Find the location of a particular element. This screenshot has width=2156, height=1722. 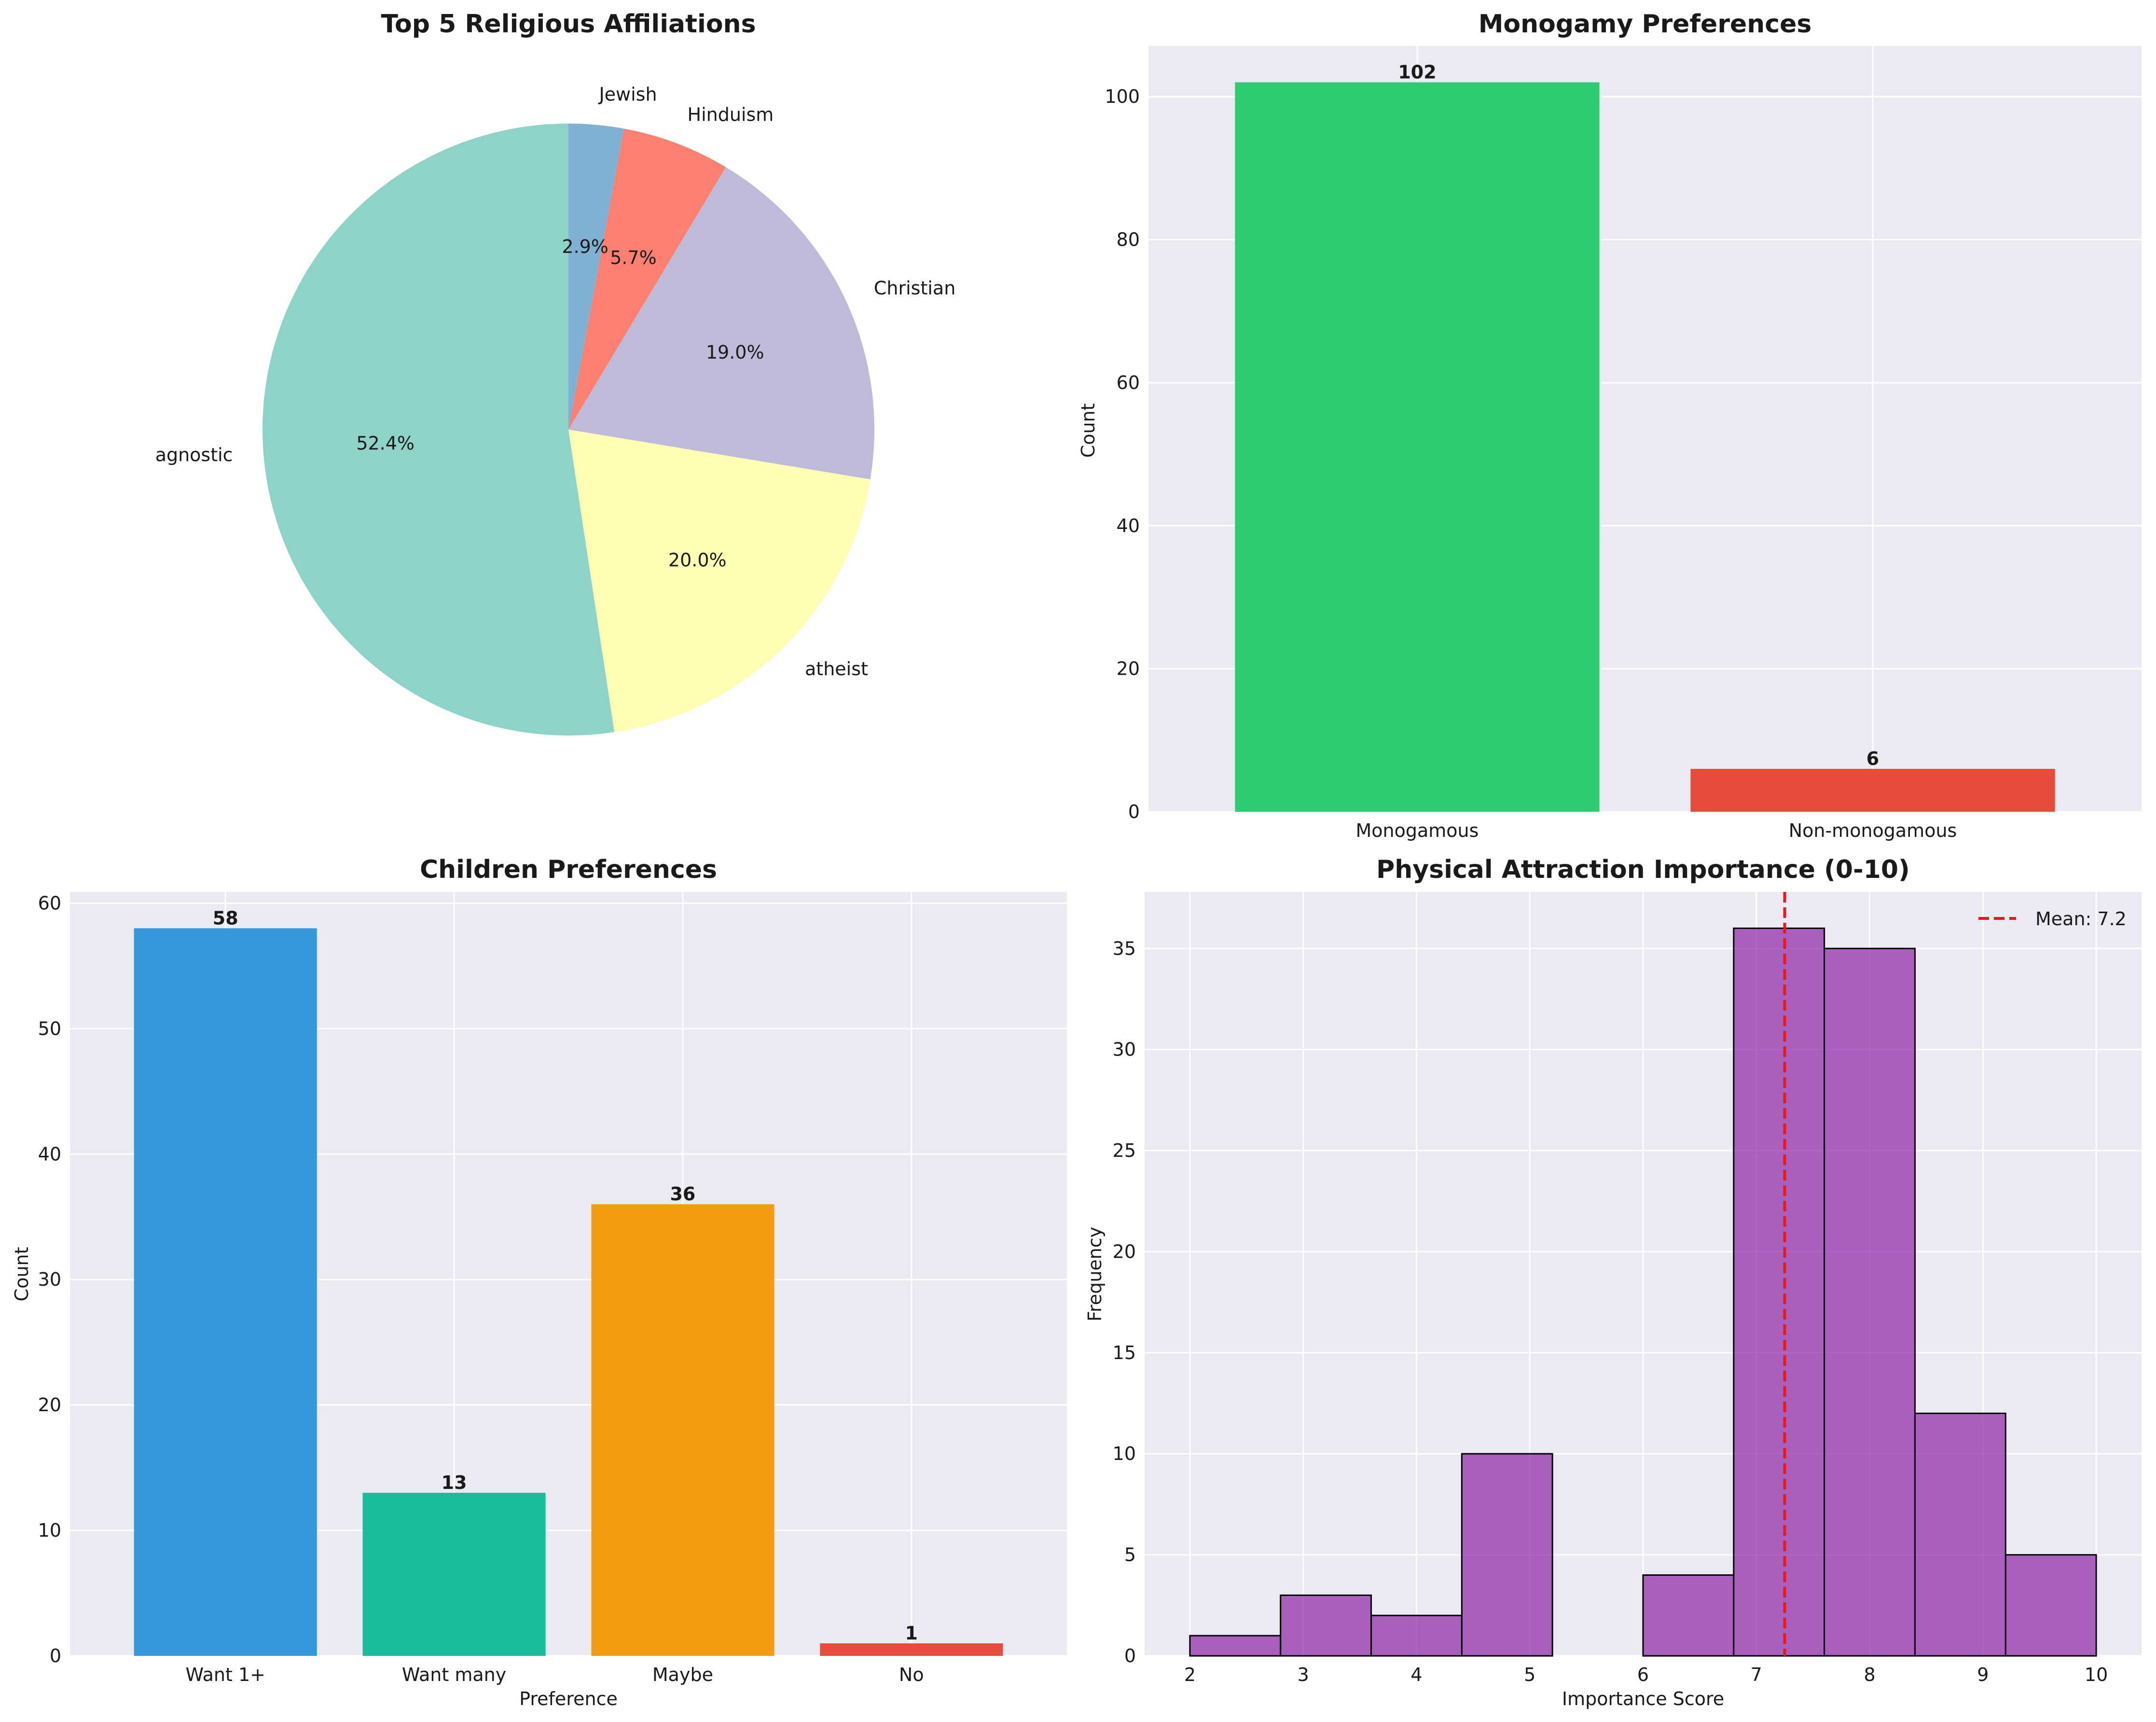

children-bar-value-label: 1 is located at coordinates (911, 1633).